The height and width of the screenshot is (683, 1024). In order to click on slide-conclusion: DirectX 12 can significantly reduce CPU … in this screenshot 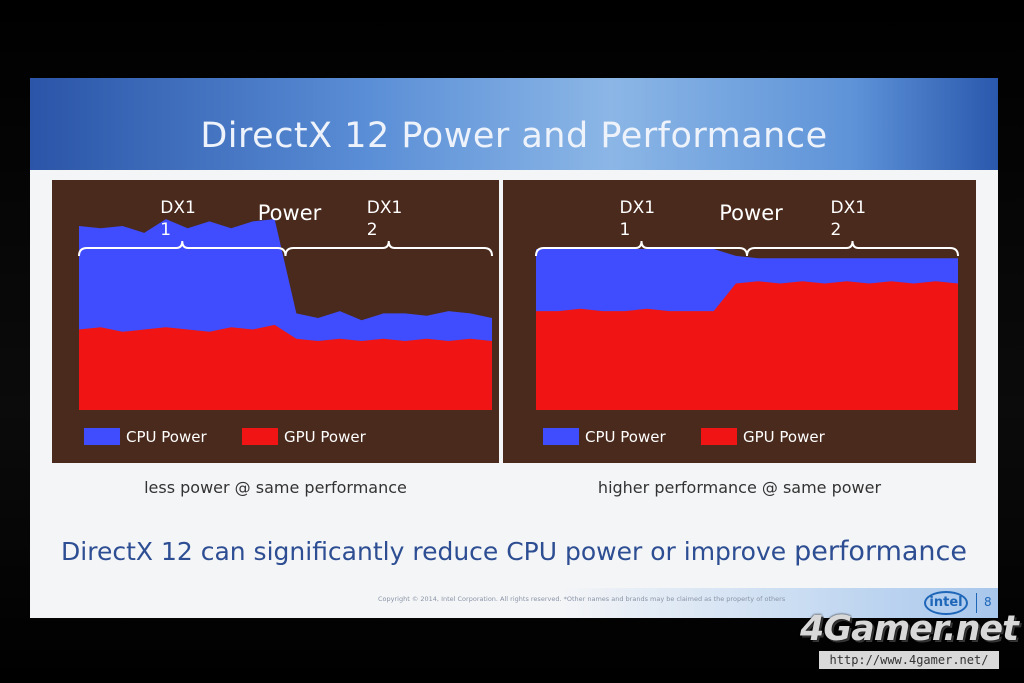, I will do `click(514, 551)`.